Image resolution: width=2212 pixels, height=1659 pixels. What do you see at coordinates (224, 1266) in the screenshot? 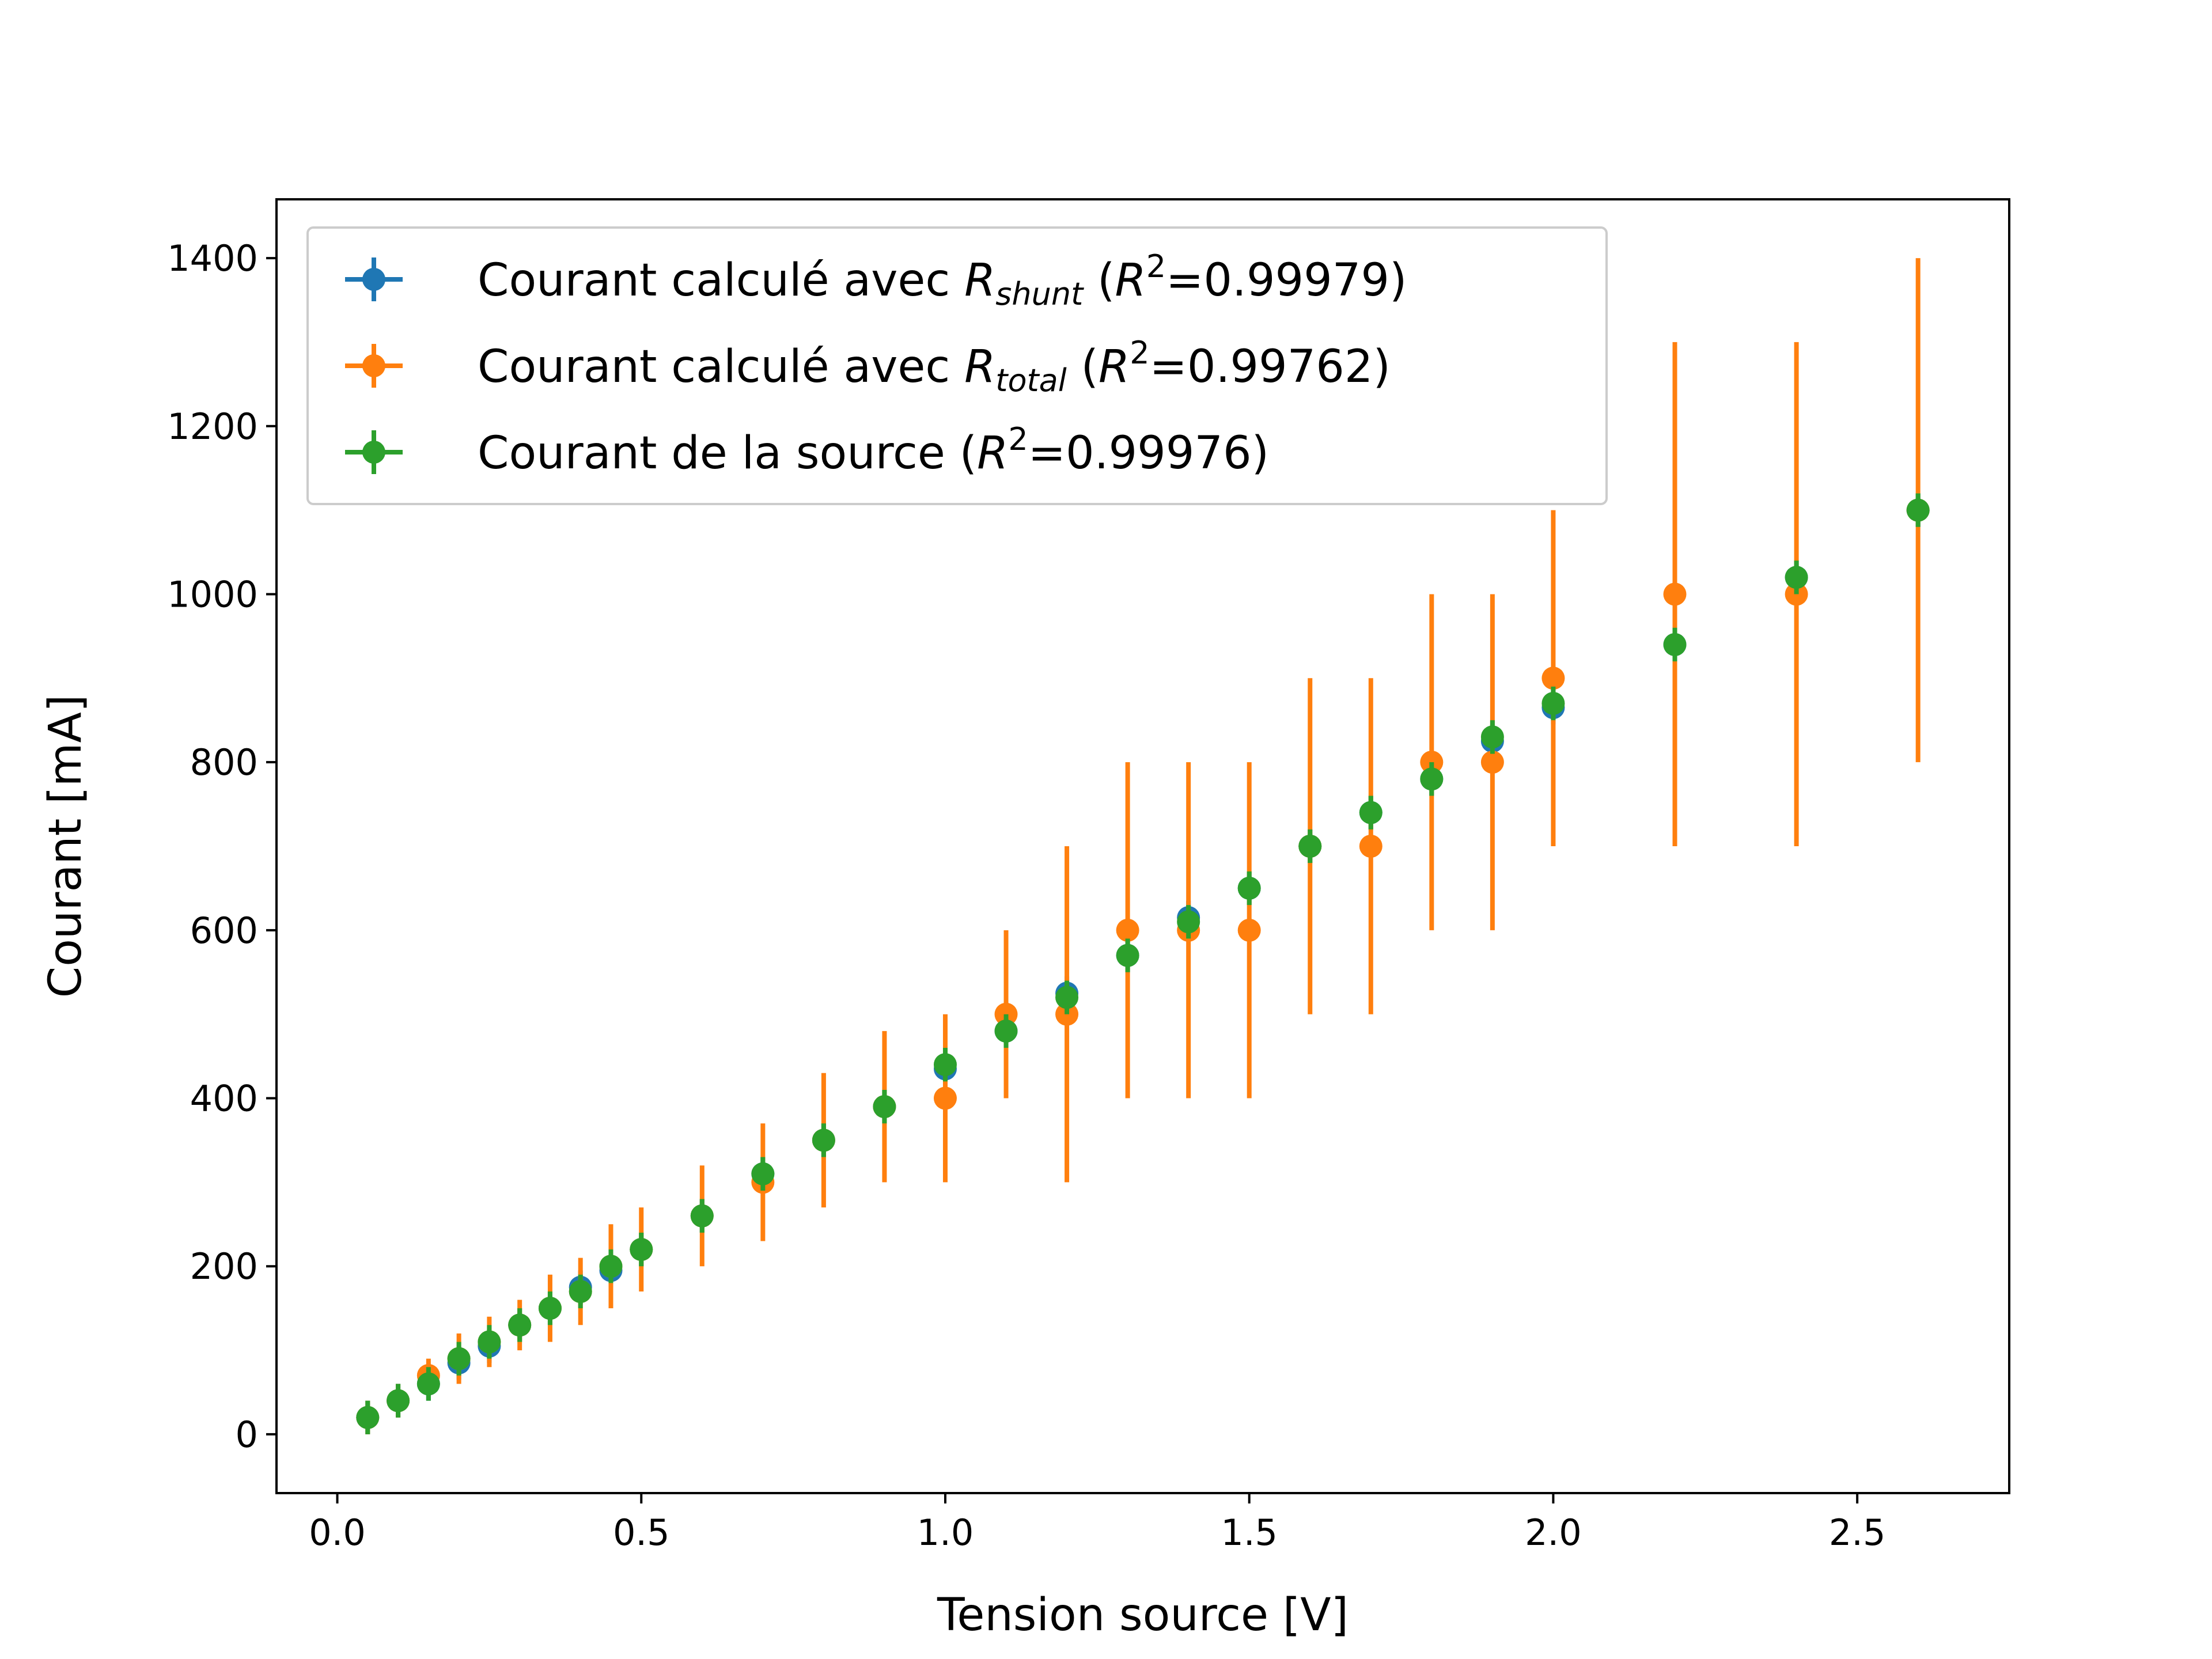
I see `y-tick-label: 200` at bounding box center [224, 1266].